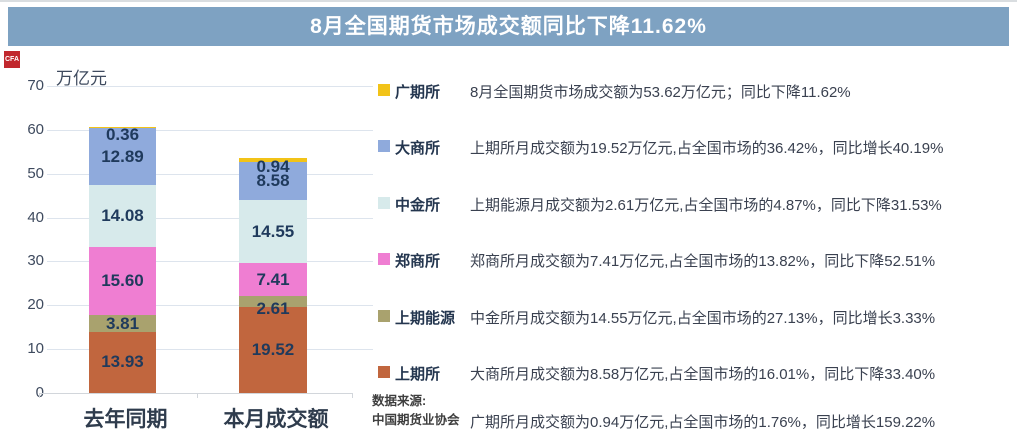 The height and width of the screenshot is (438, 1017). What do you see at coordinates (418, 261) in the screenshot?
I see `legend-label-郑商所: 郑商所` at bounding box center [418, 261].